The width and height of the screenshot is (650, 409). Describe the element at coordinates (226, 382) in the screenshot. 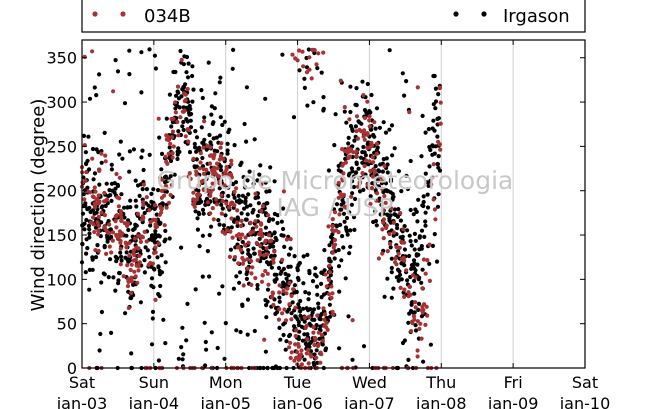

I see `x-tick-label-day: Mon` at that location.